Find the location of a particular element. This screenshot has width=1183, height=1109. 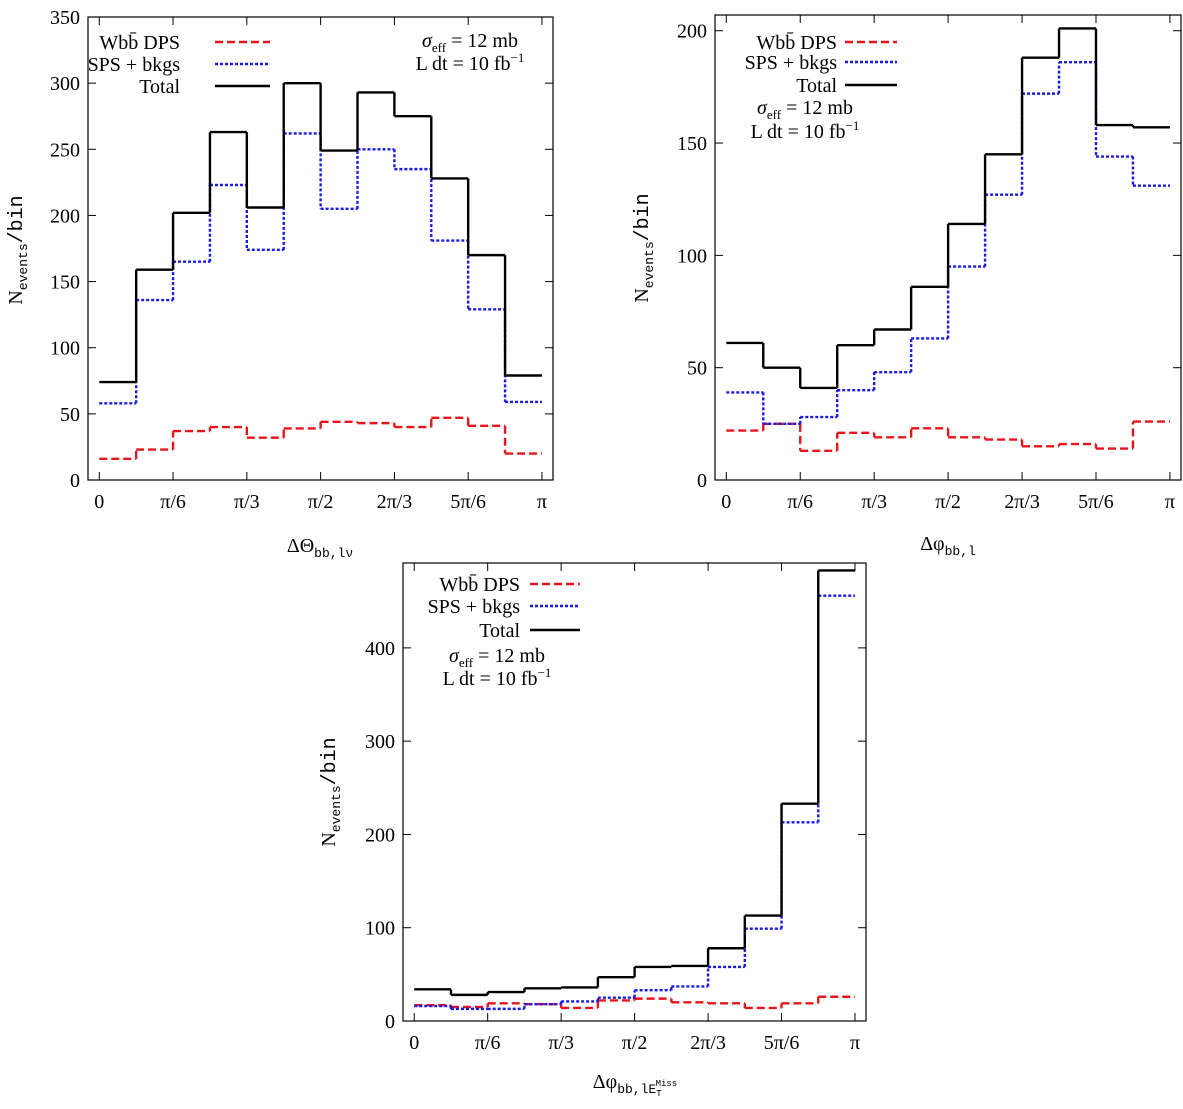

label-part: bb,l is located at coordinates (960, 551).